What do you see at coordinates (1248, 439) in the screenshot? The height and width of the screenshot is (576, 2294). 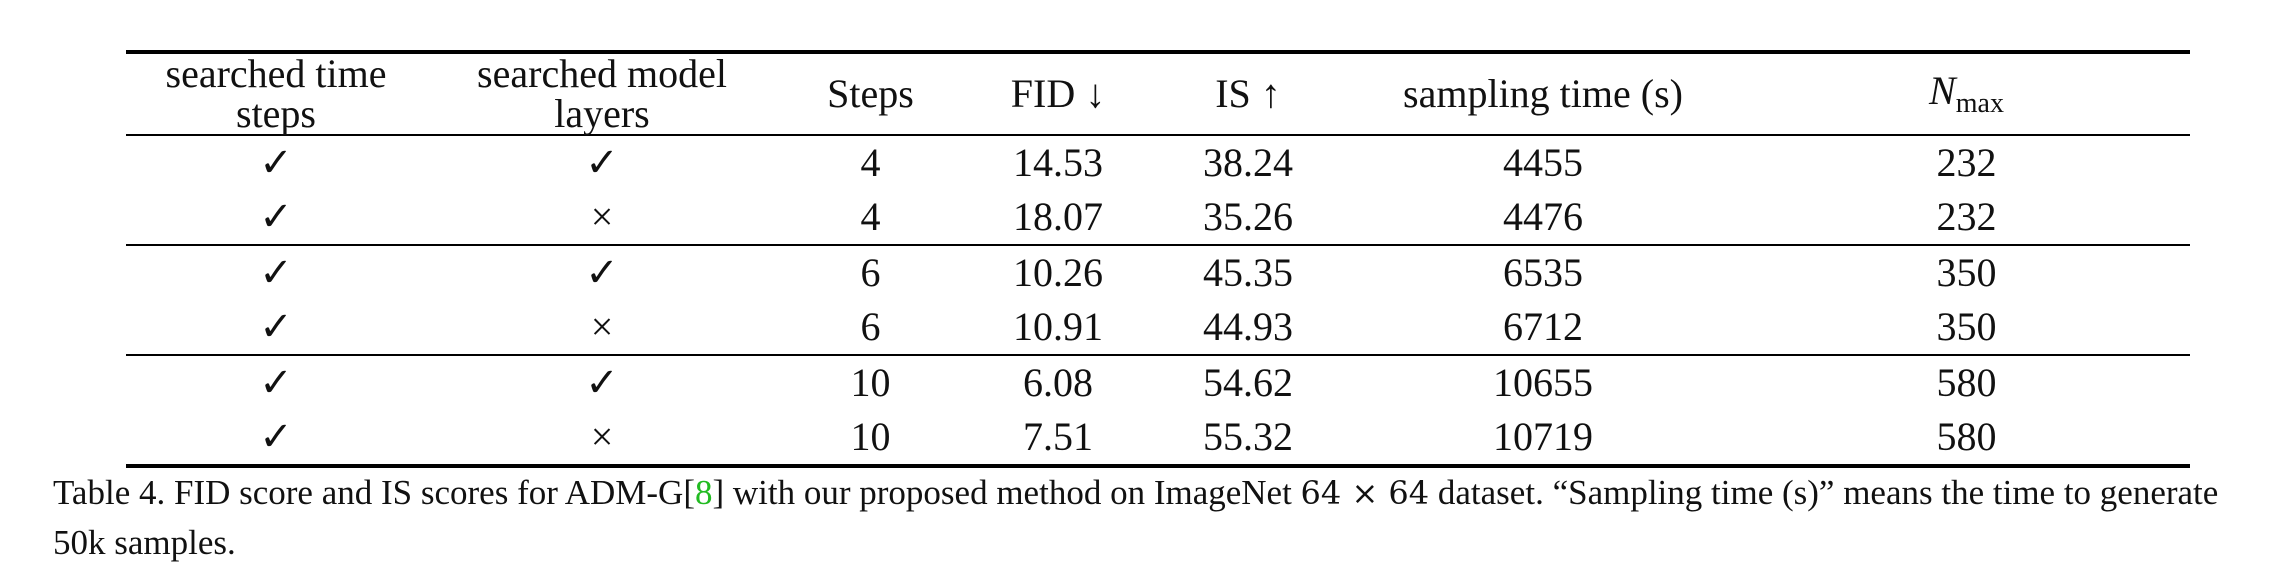 I see `cell-is: 55.32` at bounding box center [1248, 439].